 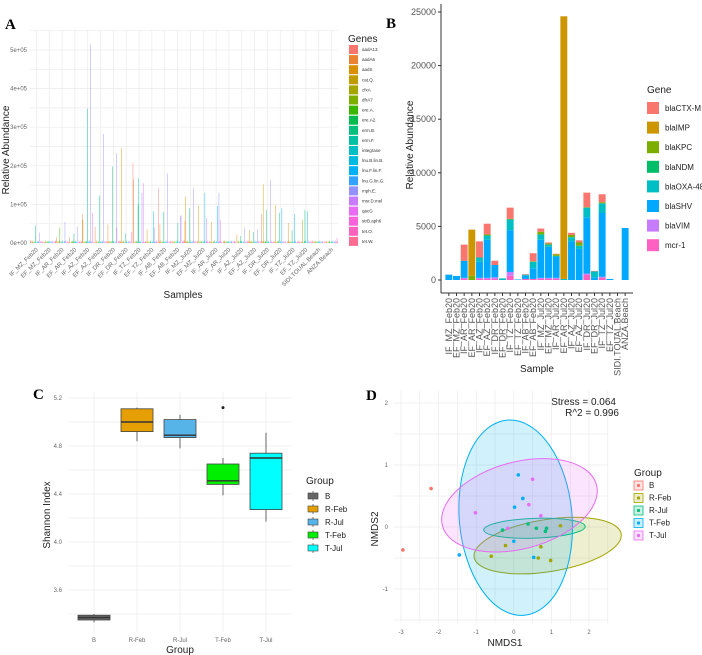 I want to click on legend-label: erm.B., so click(x=368, y=130).